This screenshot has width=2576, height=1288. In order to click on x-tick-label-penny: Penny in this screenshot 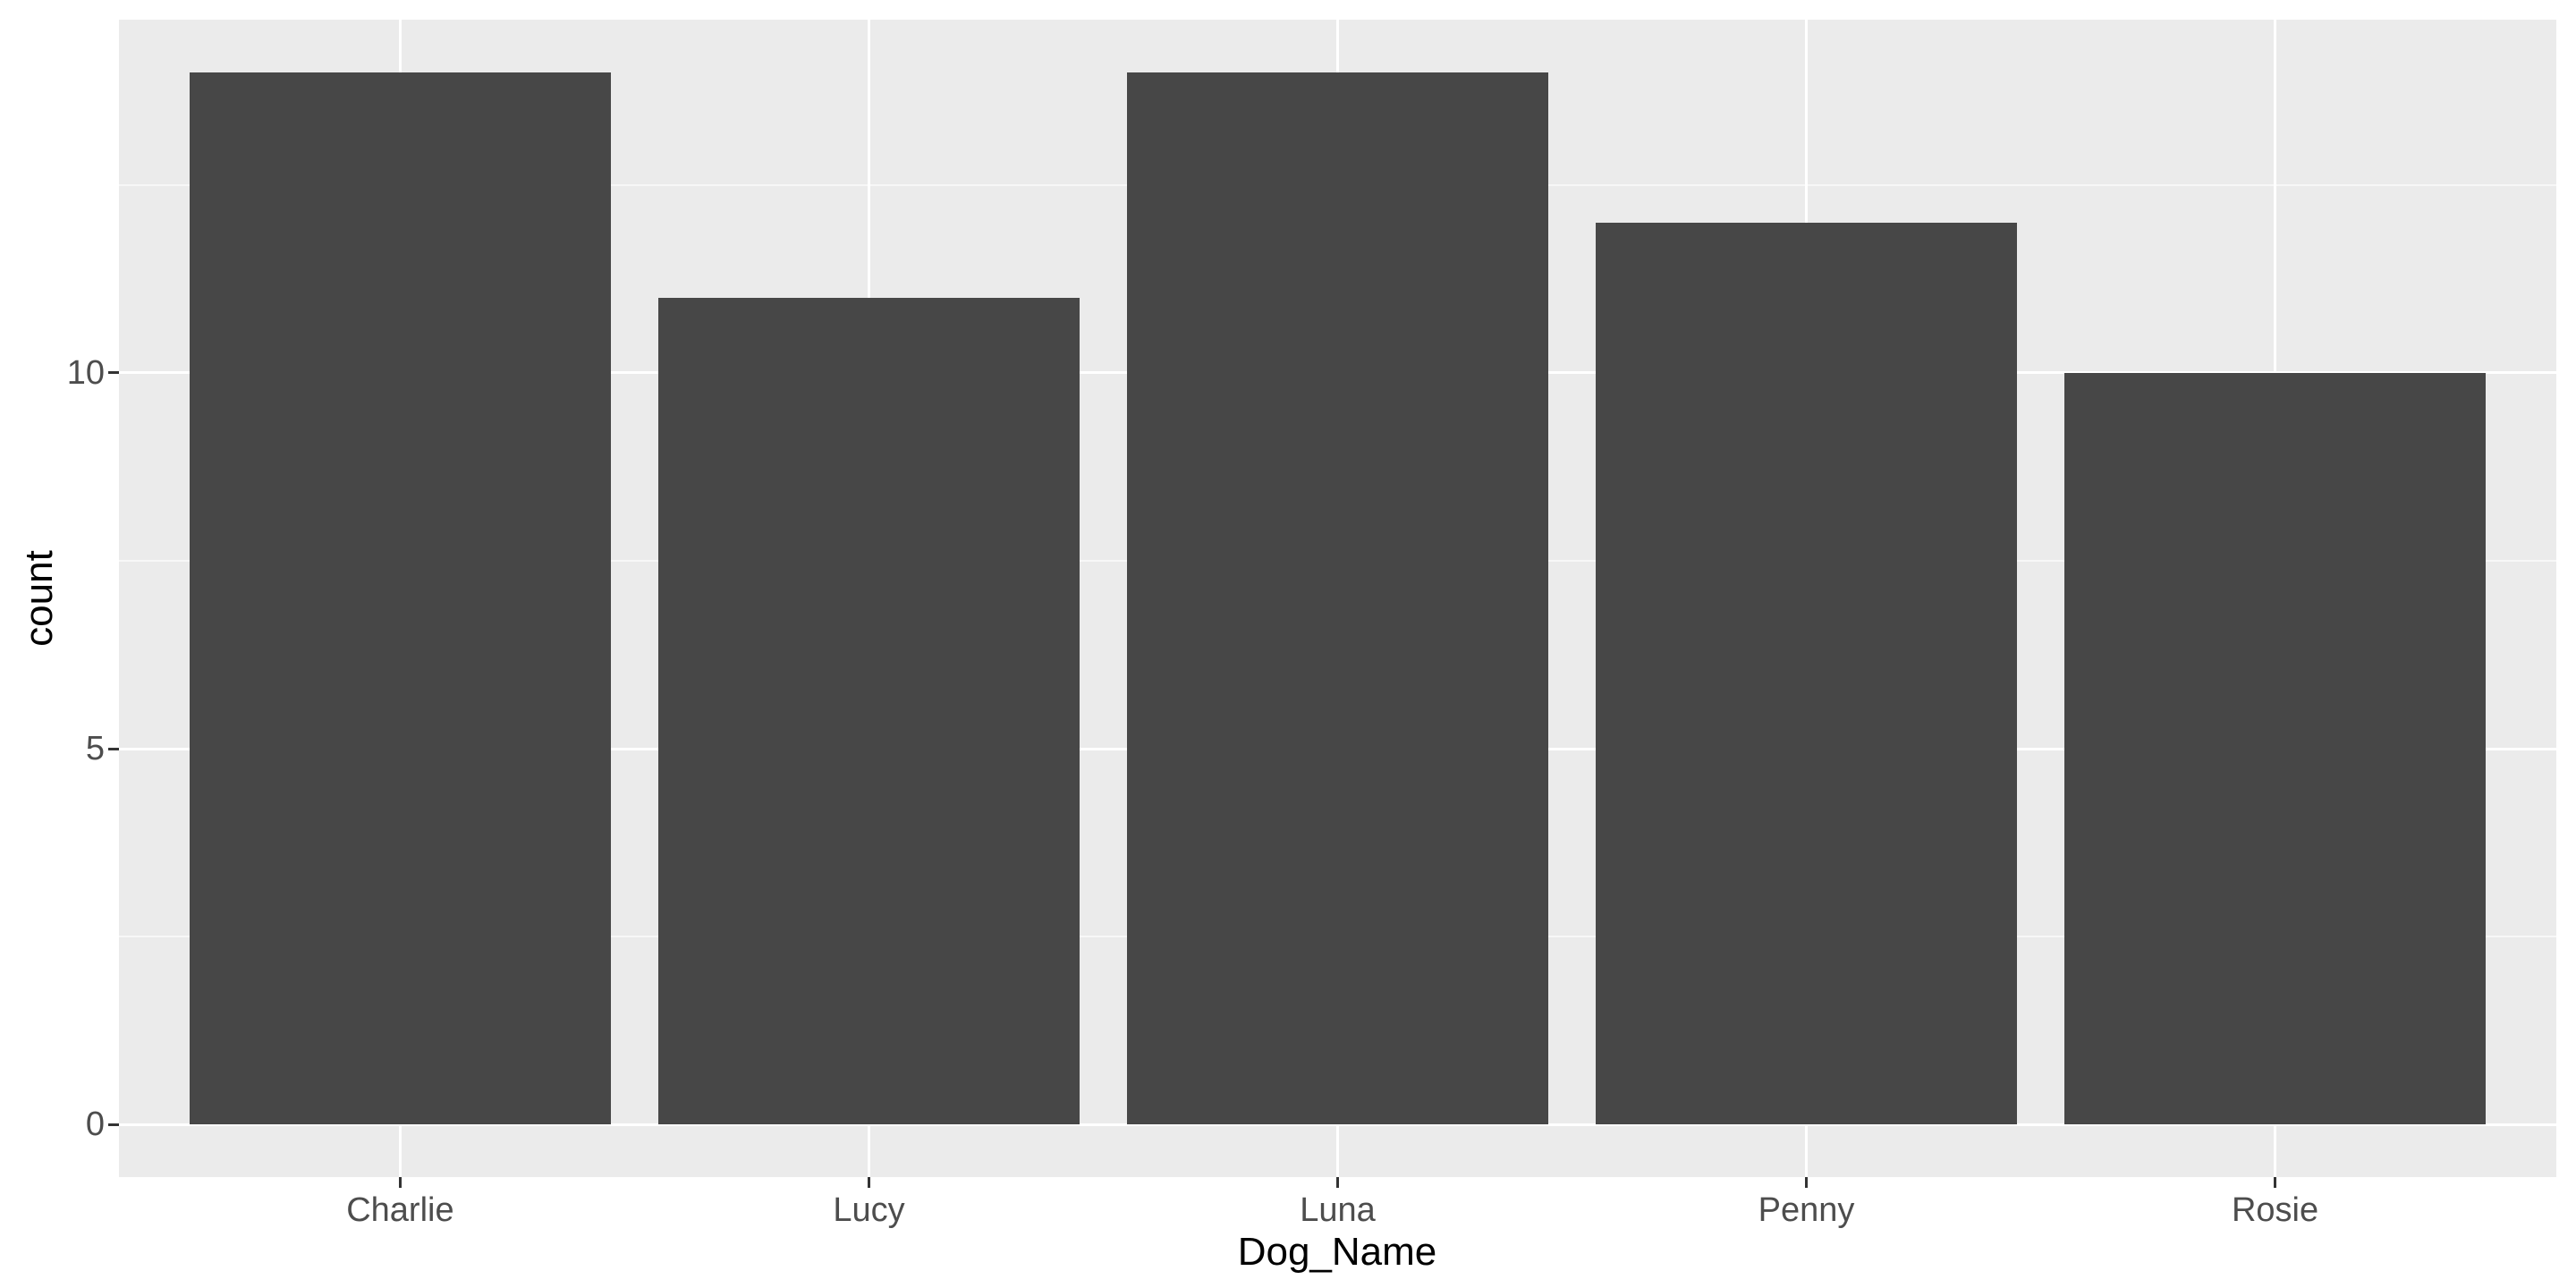, I will do `click(1806, 1210)`.